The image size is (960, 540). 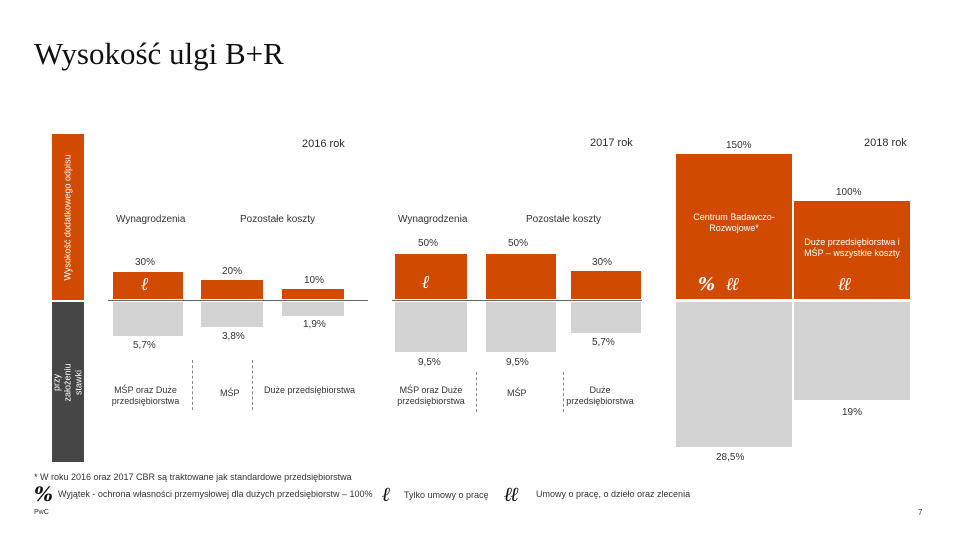 What do you see at coordinates (145, 262) in the screenshot?
I see `pct-2016-wages: 30%` at bounding box center [145, 262].